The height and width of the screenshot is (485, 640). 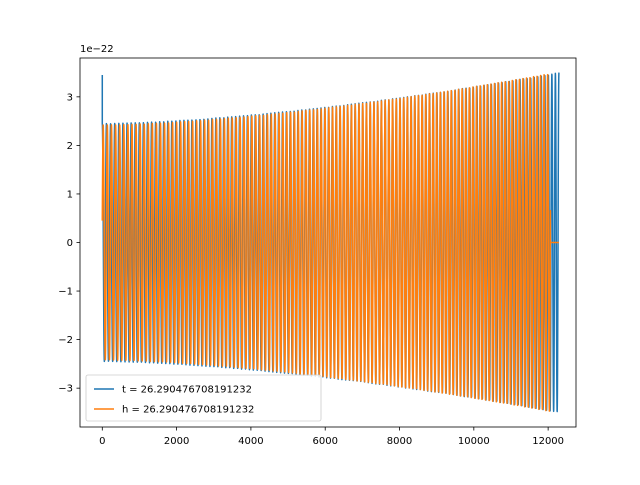 What do you see at coordinates (474, 441) in the screenshot?
I see `x-tick-label: 10000` at bounding box center [474, 441].